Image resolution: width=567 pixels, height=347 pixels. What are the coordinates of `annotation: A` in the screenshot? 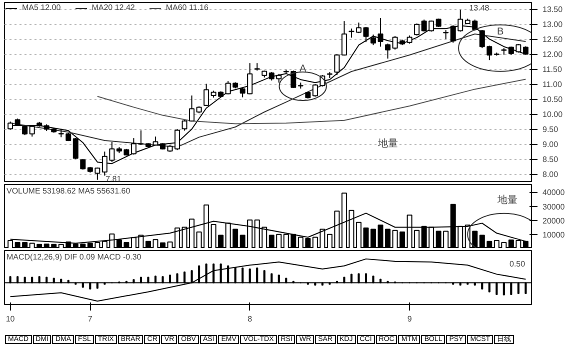 It's located at (303, 69).